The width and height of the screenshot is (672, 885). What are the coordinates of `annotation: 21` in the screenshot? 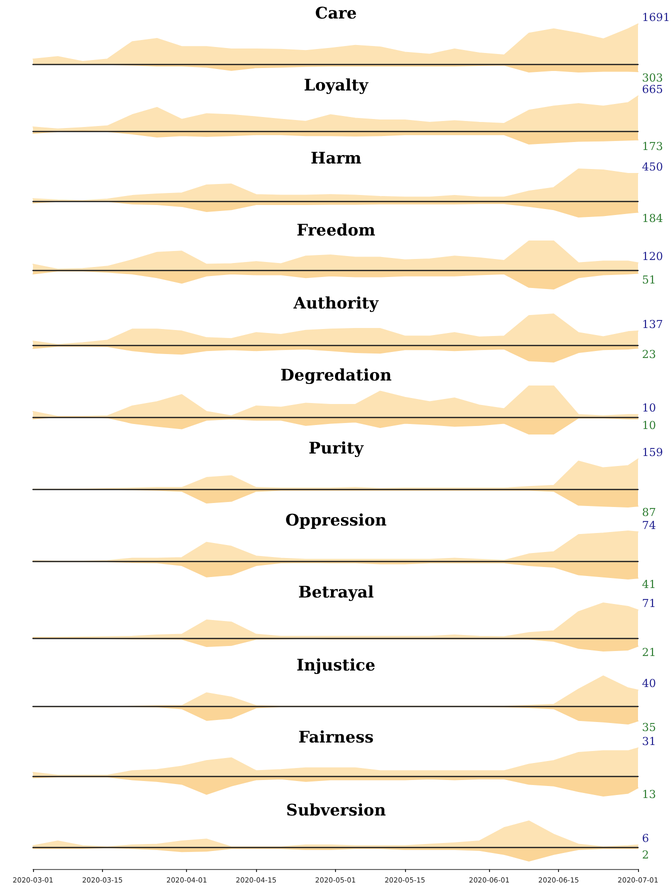 It's located at (649, 653).